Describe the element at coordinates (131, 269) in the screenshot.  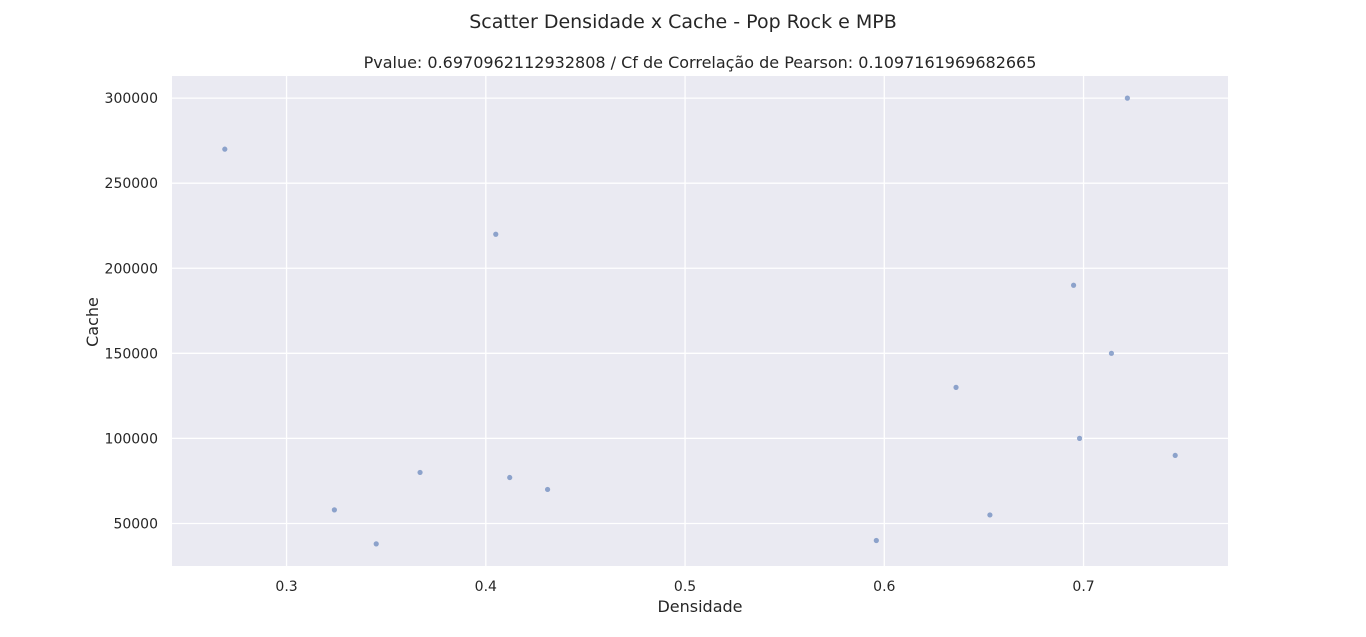
I see `y-tick-label: 200000` at that location.